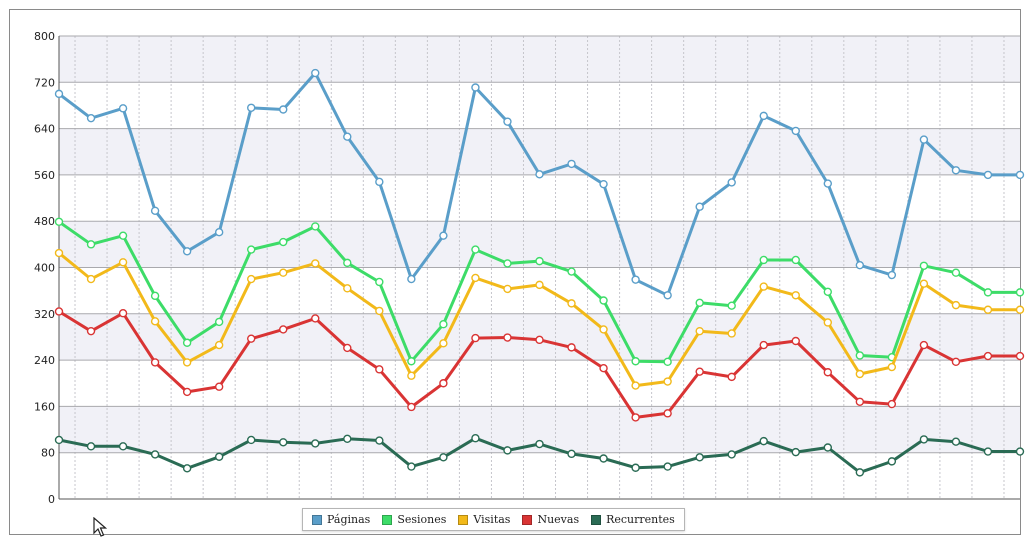 This screenshot has width=1027, height=540. I want to click on legend-item: Visitas, so click(484, 519).